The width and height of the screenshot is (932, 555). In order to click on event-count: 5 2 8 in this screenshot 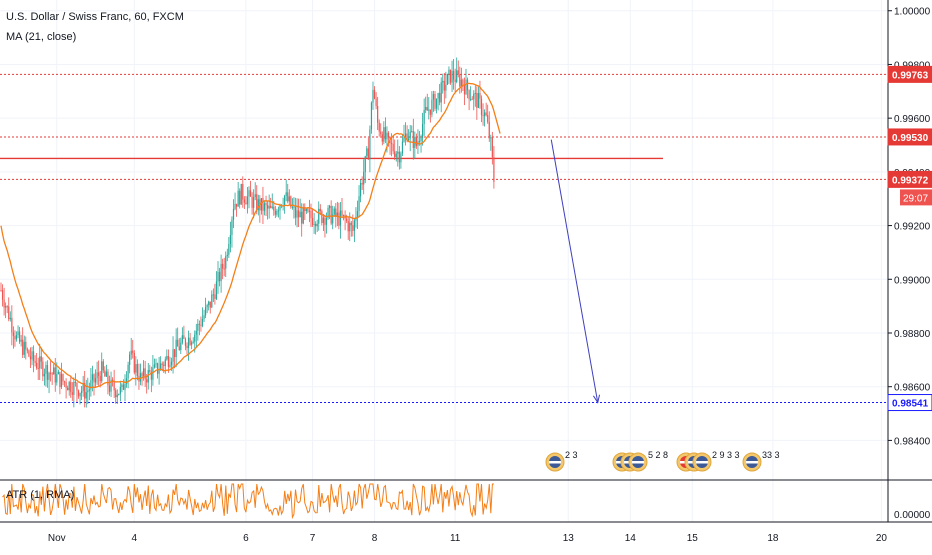, I will do `click(658, 455)`.